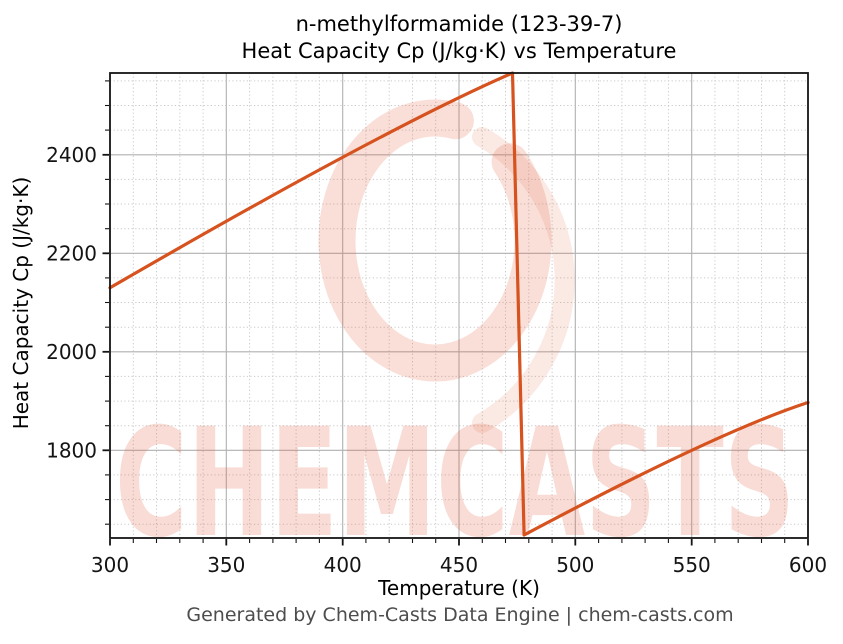 This screenshot has width=843, height=644. I want to click on x-tick-label: 300, so click(110, 565).